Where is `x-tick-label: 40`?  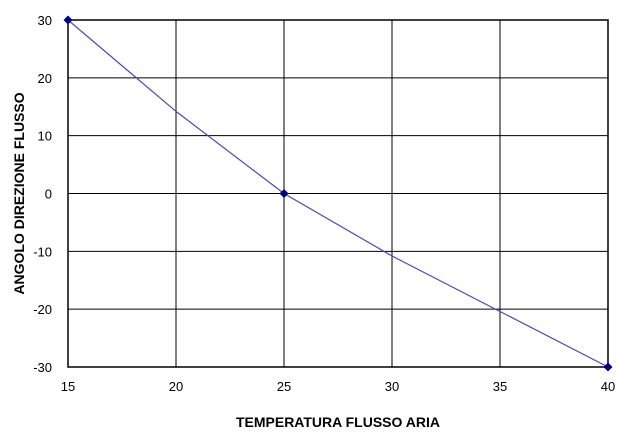 x-tick-label: 40 is located at coordinates (608, 386).